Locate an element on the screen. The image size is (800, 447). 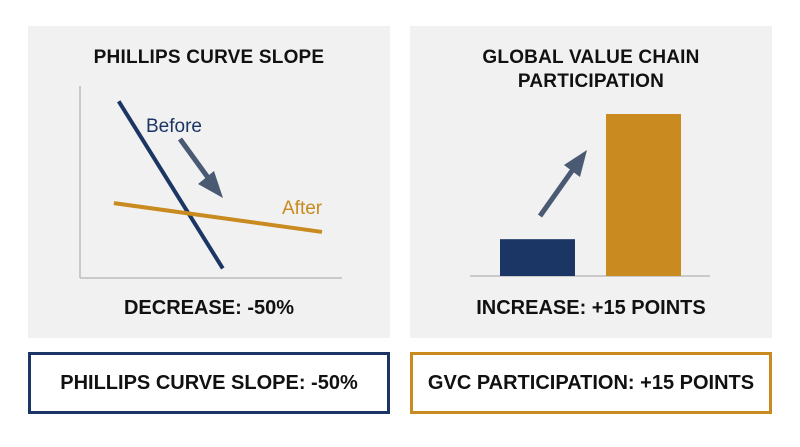
gvc-title-line1: GLOBAL VALUE CHAIN is located at coordinates (591, 57).